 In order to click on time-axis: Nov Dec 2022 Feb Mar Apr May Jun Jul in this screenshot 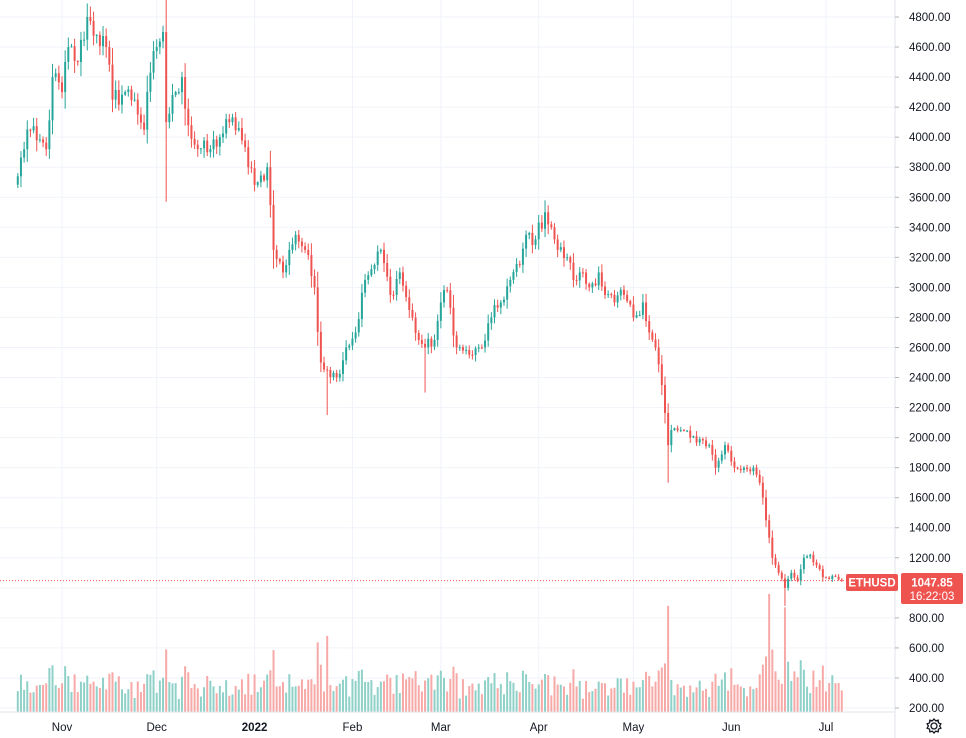, I will do `click(443, 728)`.